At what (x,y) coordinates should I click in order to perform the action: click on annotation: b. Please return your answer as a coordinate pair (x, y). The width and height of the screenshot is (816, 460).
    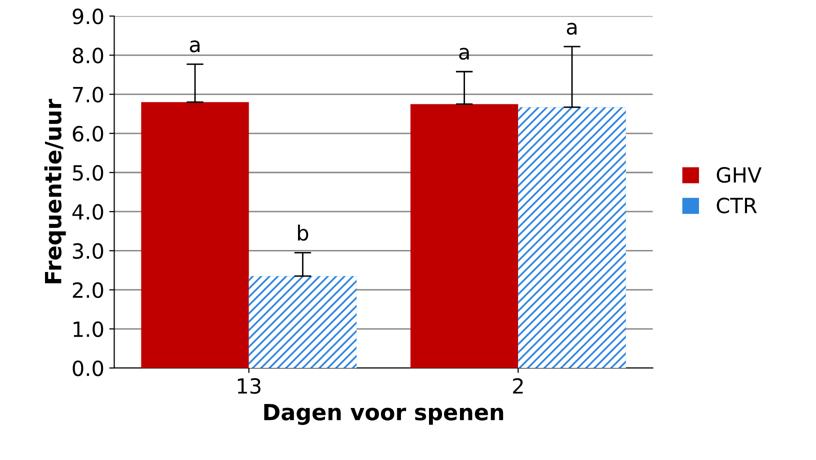
    Looking at the image, I should click on (303, 232).